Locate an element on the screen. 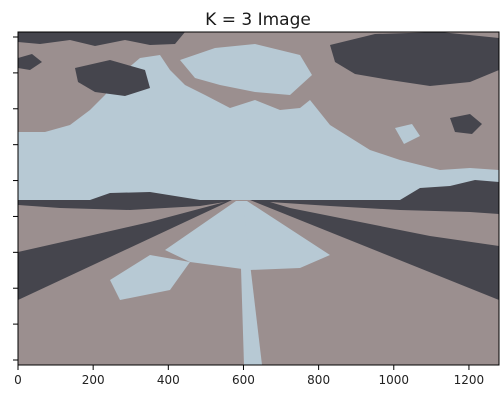 The width and height of the screenshot is (500, 402). x-tick-label: 400 is located at coordinates (168, 380).